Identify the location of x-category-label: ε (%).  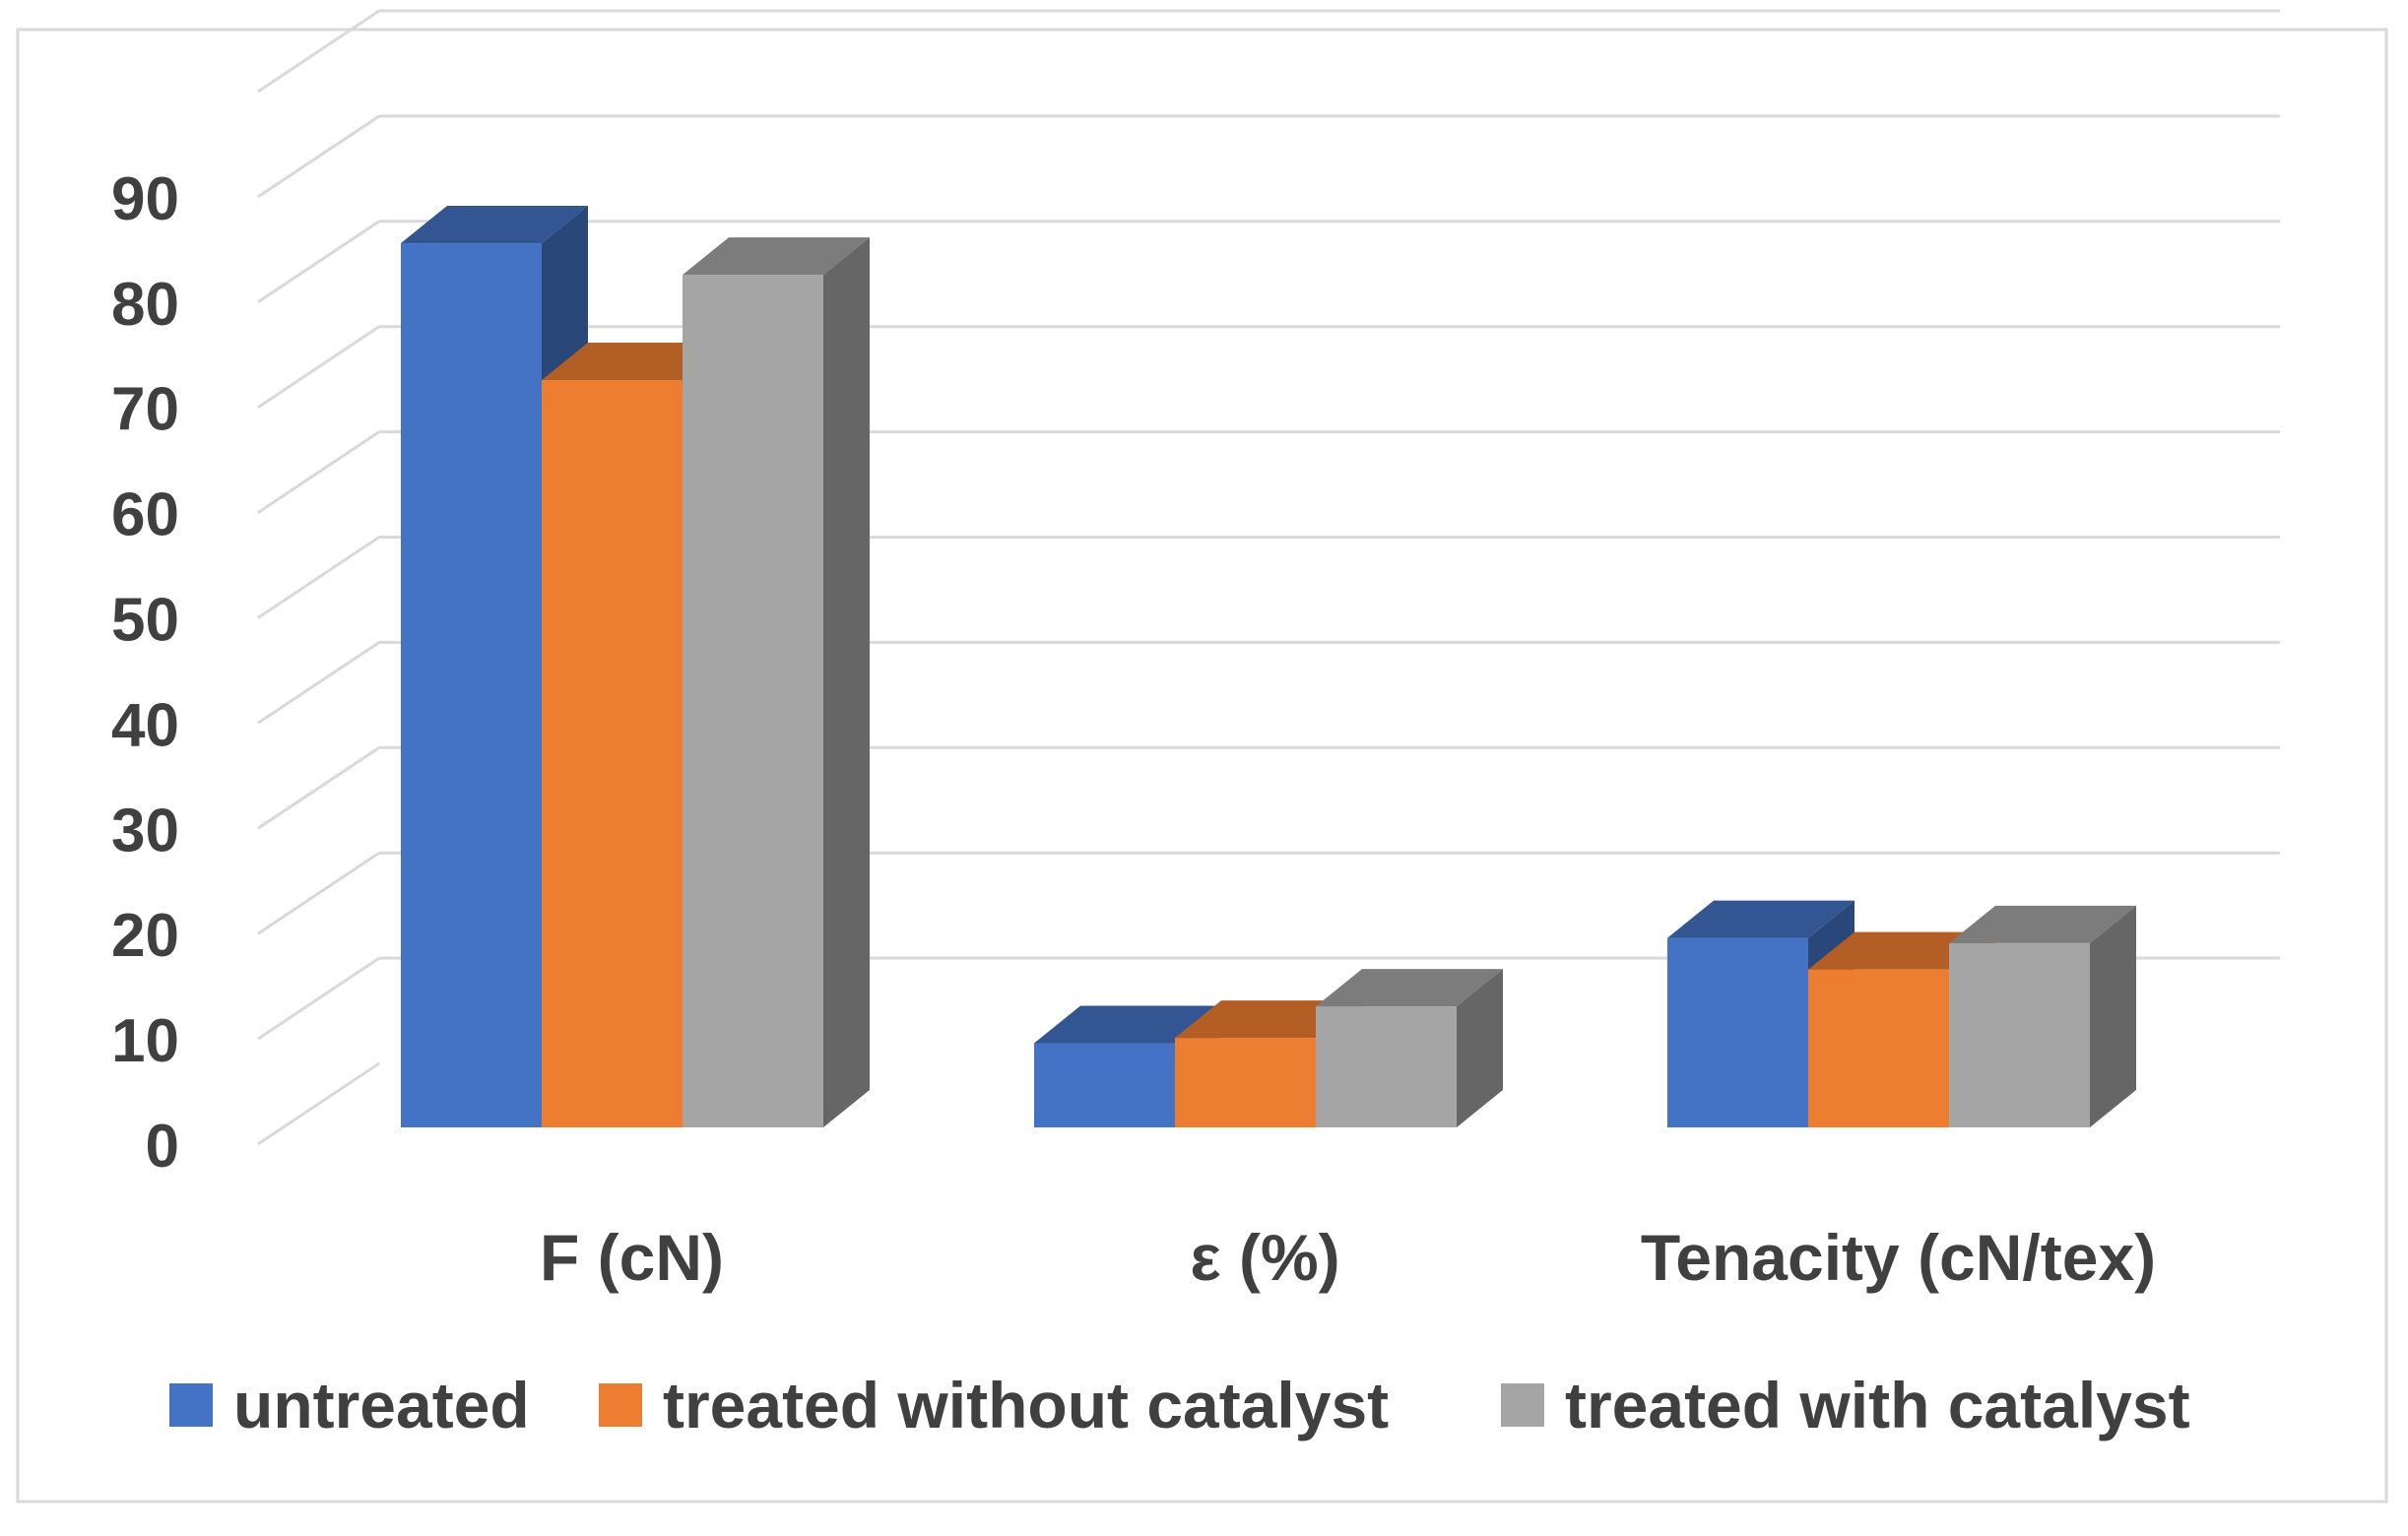
(1264, 1257).